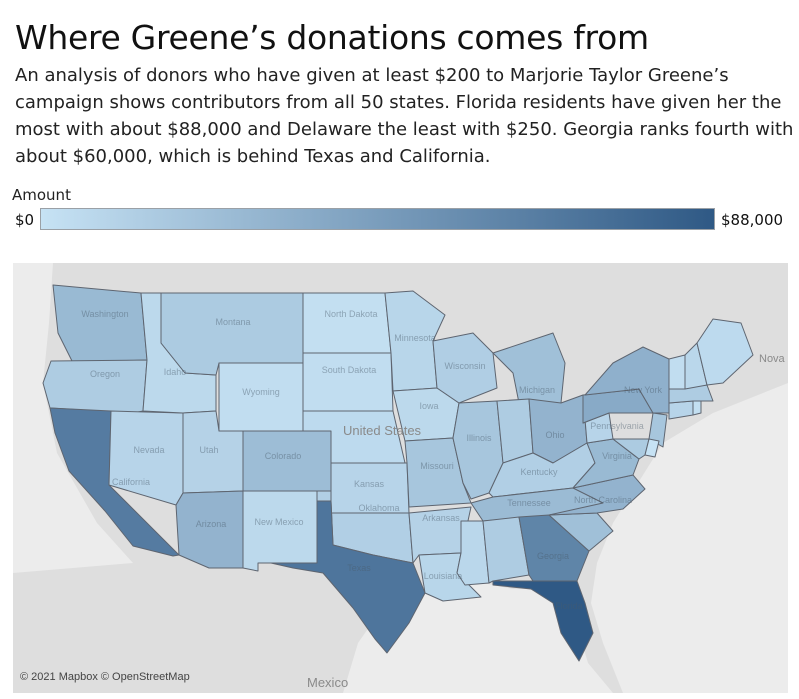  What do you see at coordinates (382, 430) in the screenshot?
I see `country-label: United States` at bounding box center [382, 430].